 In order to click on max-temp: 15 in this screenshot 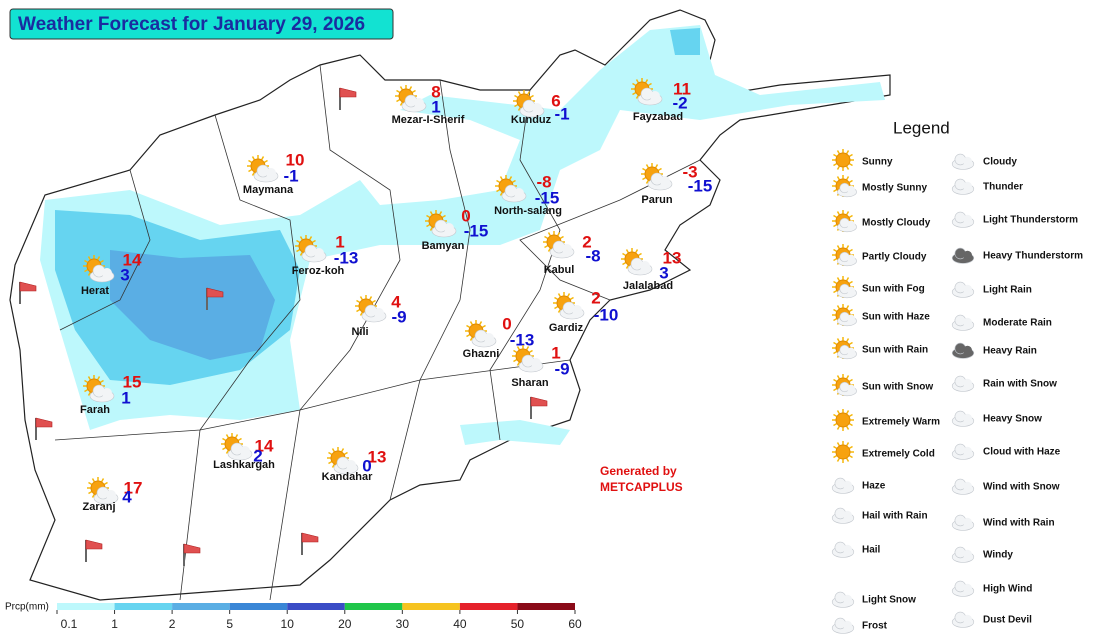, I will do `click(132, 381)`.